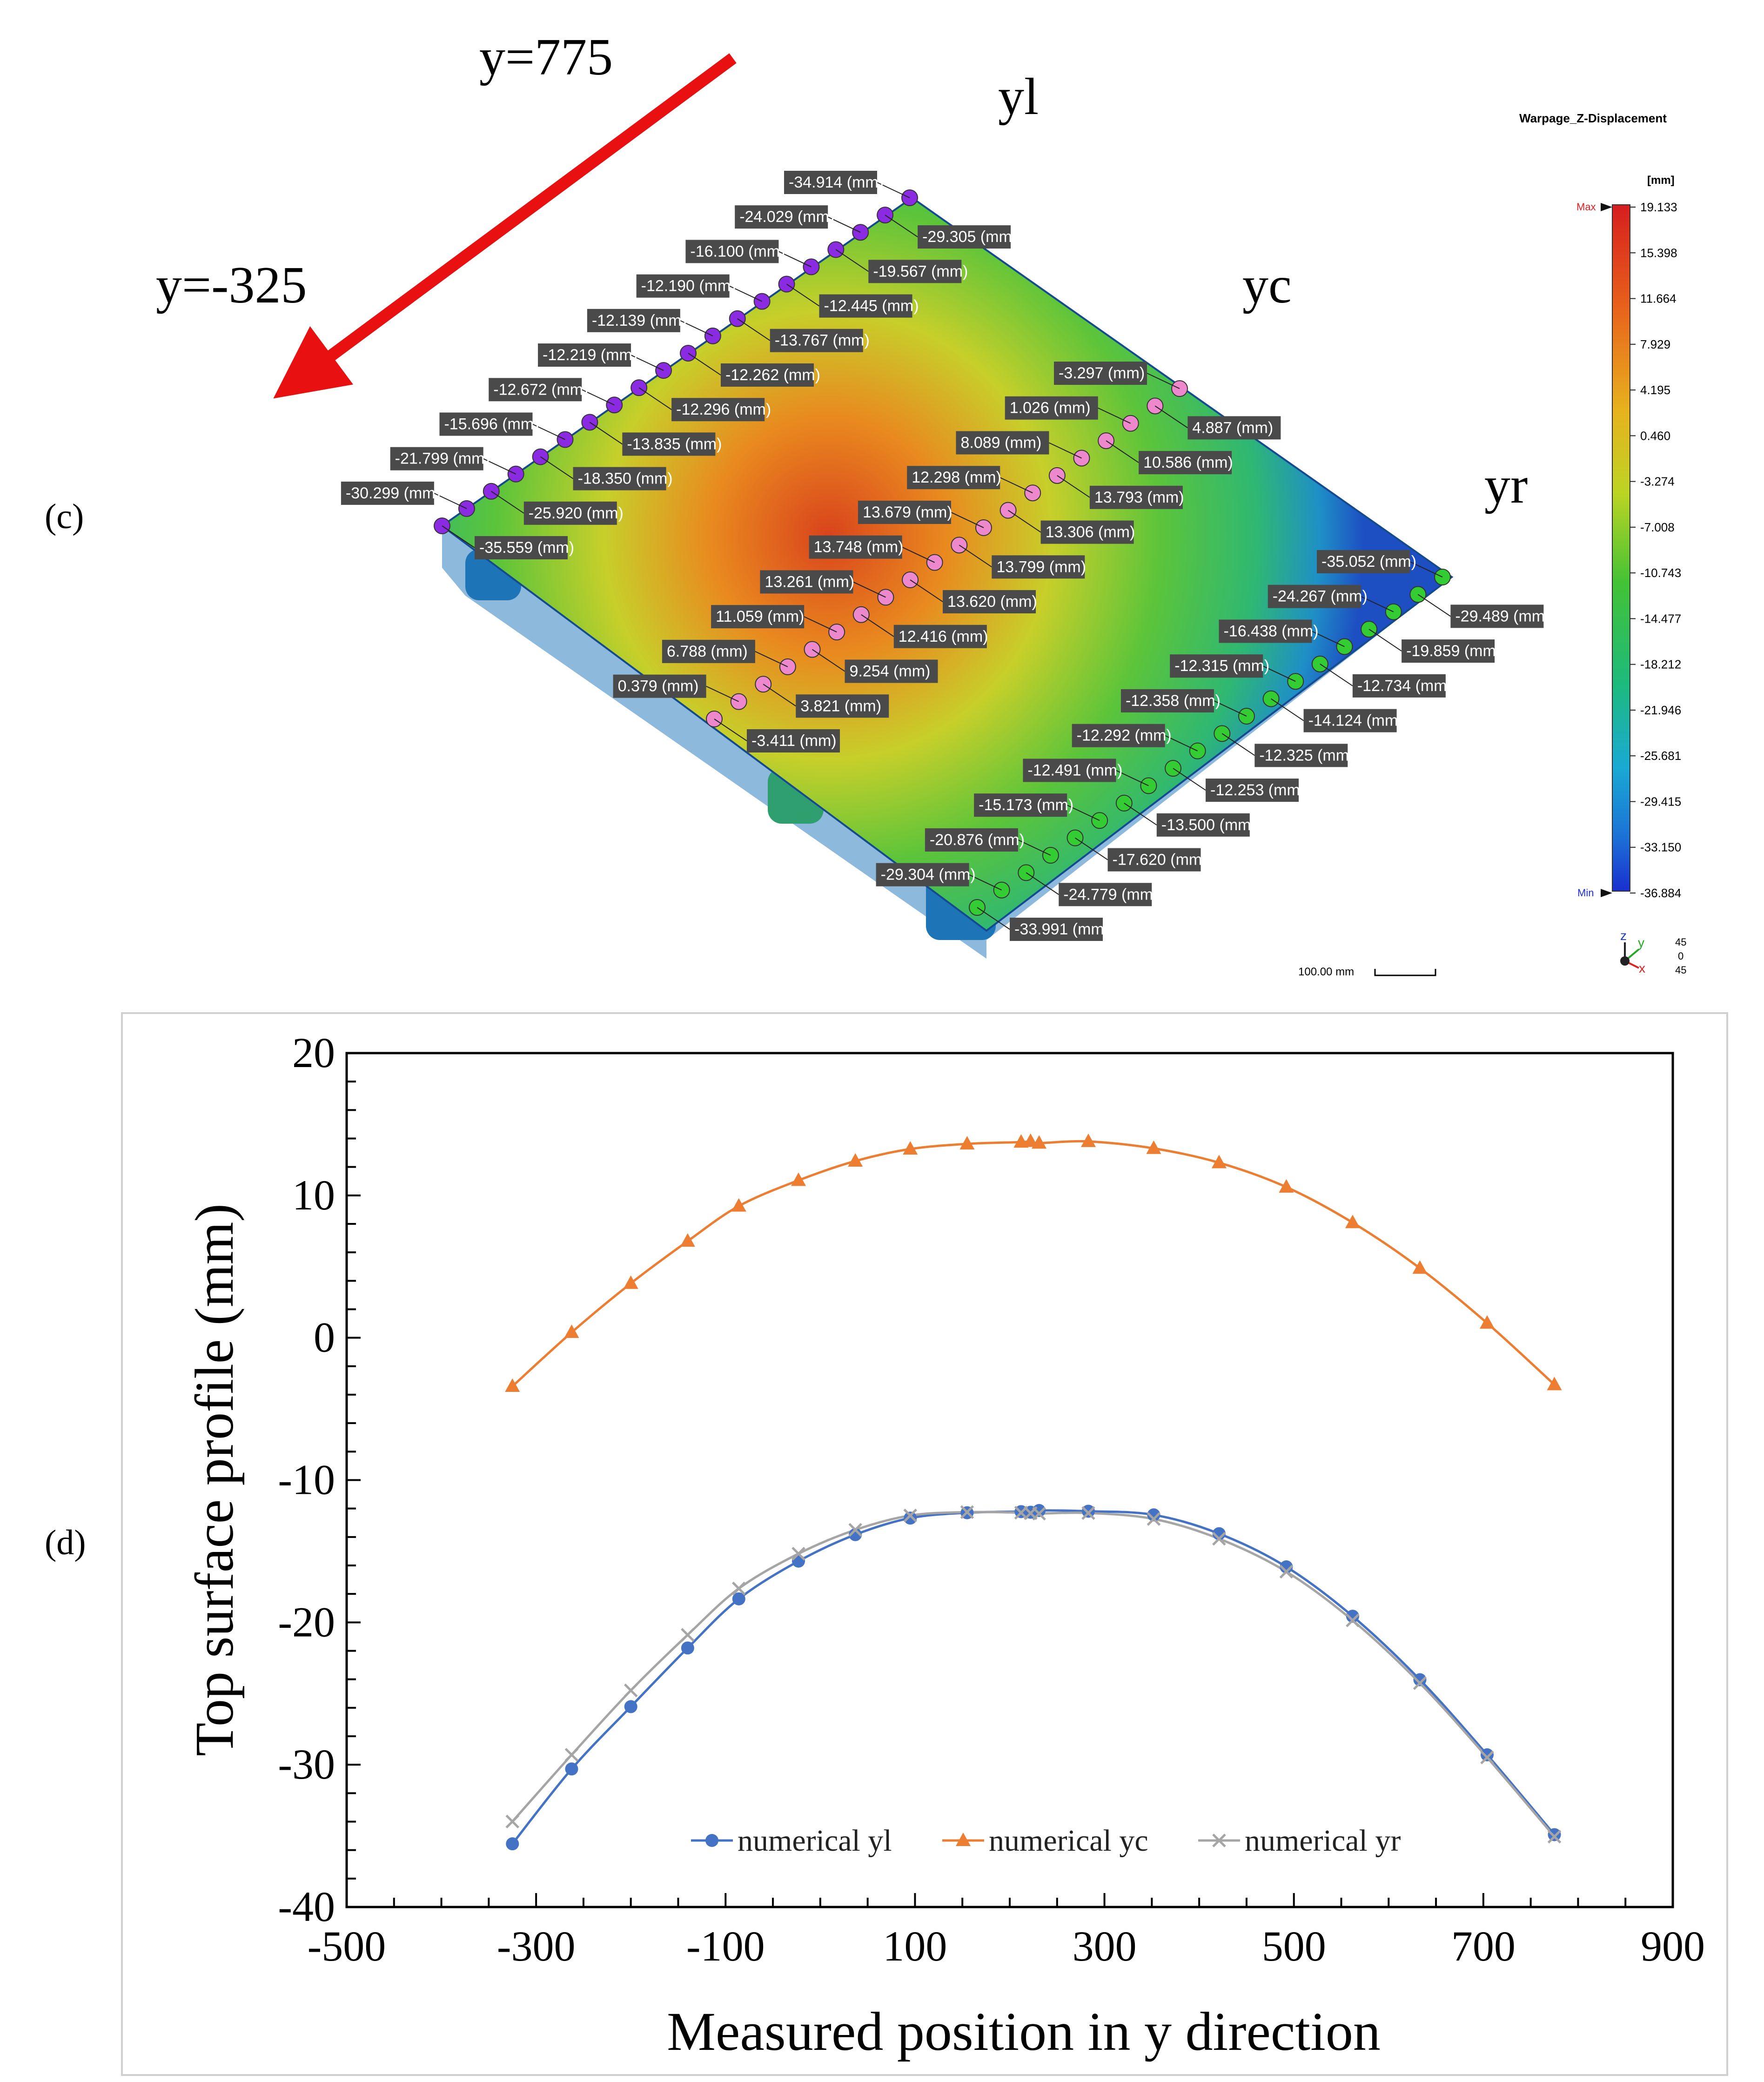 The height and width of the screenshot is (2082, 1764). Describe the element at coordinates (1660, 756) in the screenshot. I see `colorbar-tick-label: -25.681` at that location.